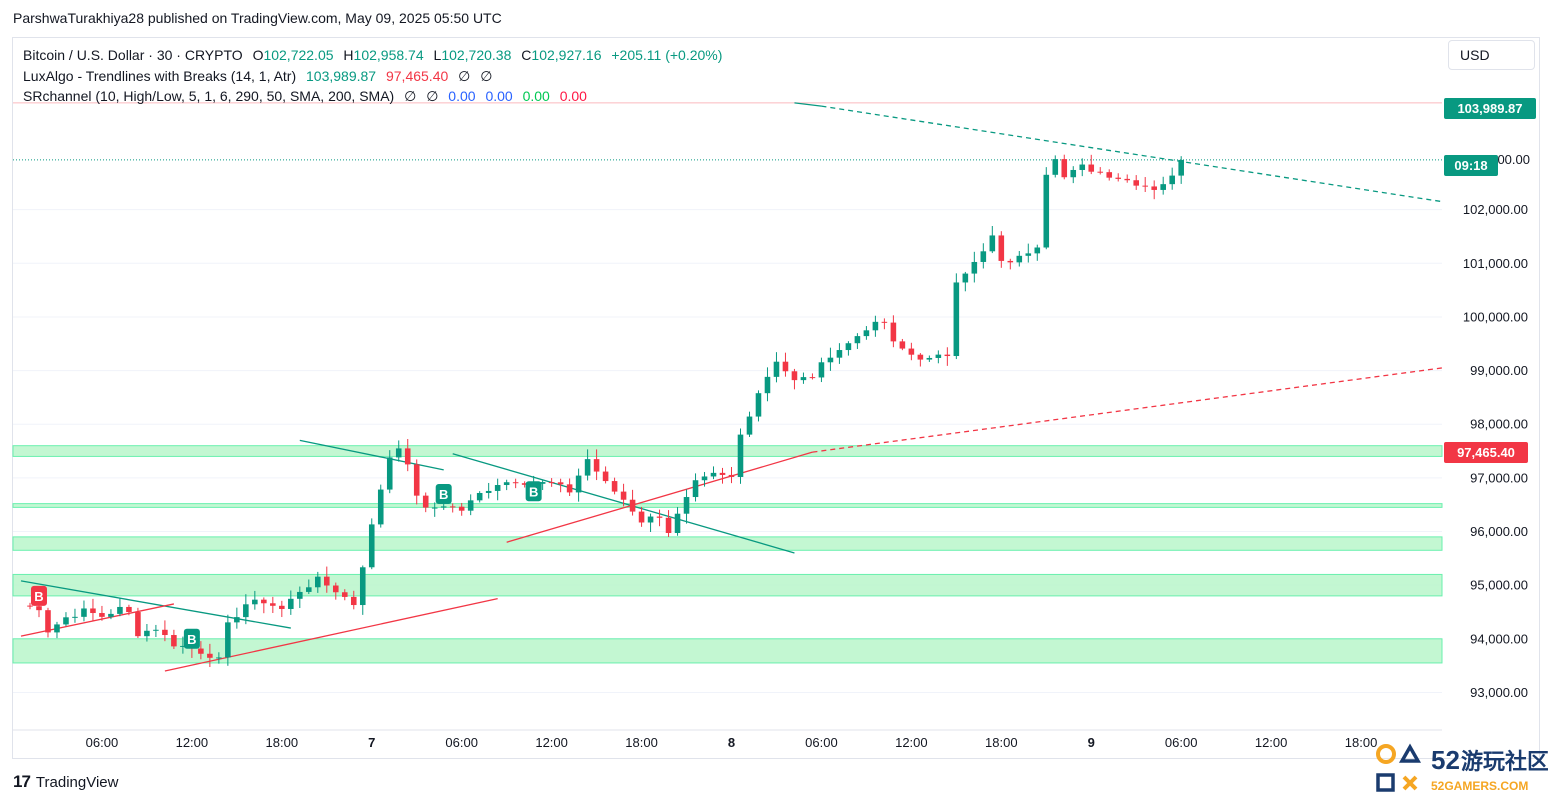  Describe the element at coordinates (1470, 165) in the screenshot. I see `svg-text: 09:18` at that location.